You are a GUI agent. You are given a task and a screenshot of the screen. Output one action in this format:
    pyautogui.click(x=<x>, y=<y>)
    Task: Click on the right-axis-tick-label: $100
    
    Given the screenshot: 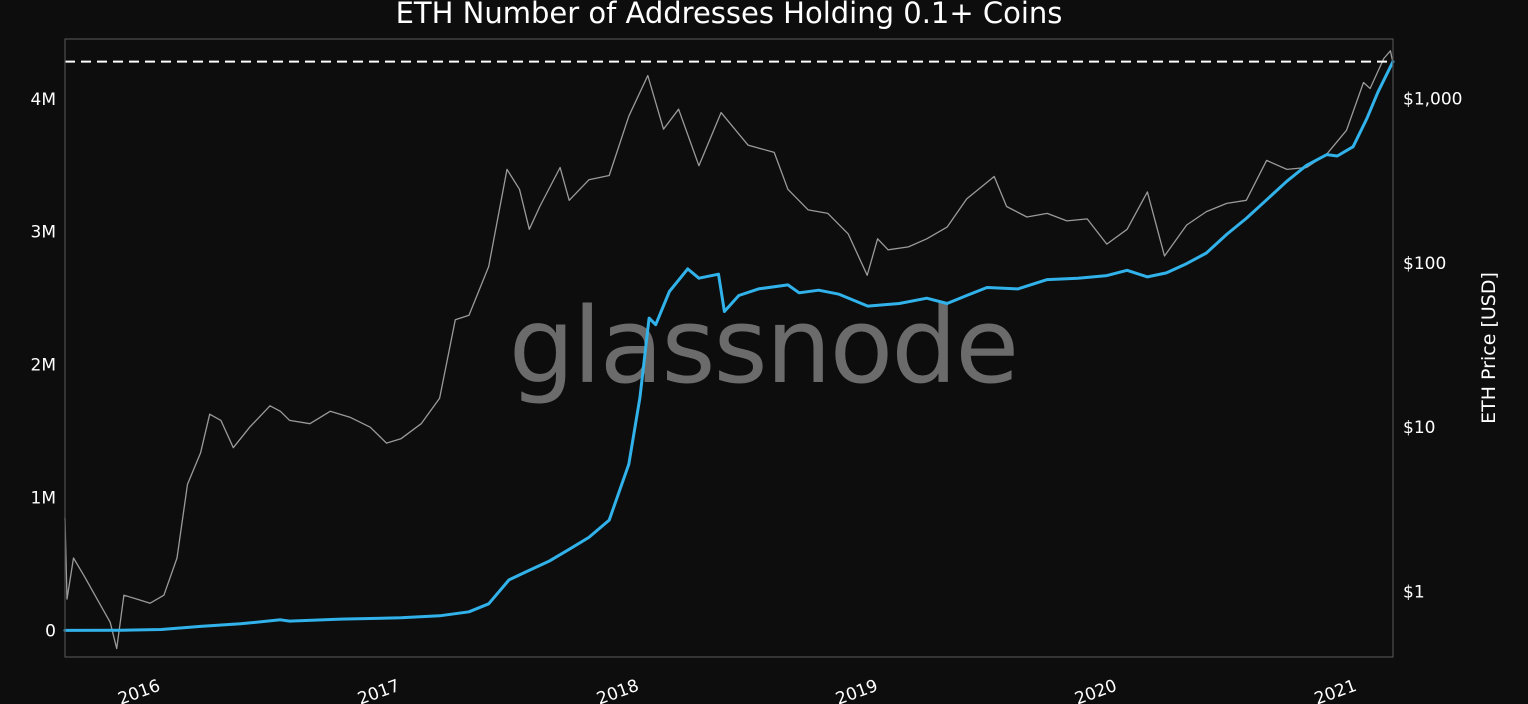 What is the action you would take?
    pyautogui.click(x=1424, y=264)
    